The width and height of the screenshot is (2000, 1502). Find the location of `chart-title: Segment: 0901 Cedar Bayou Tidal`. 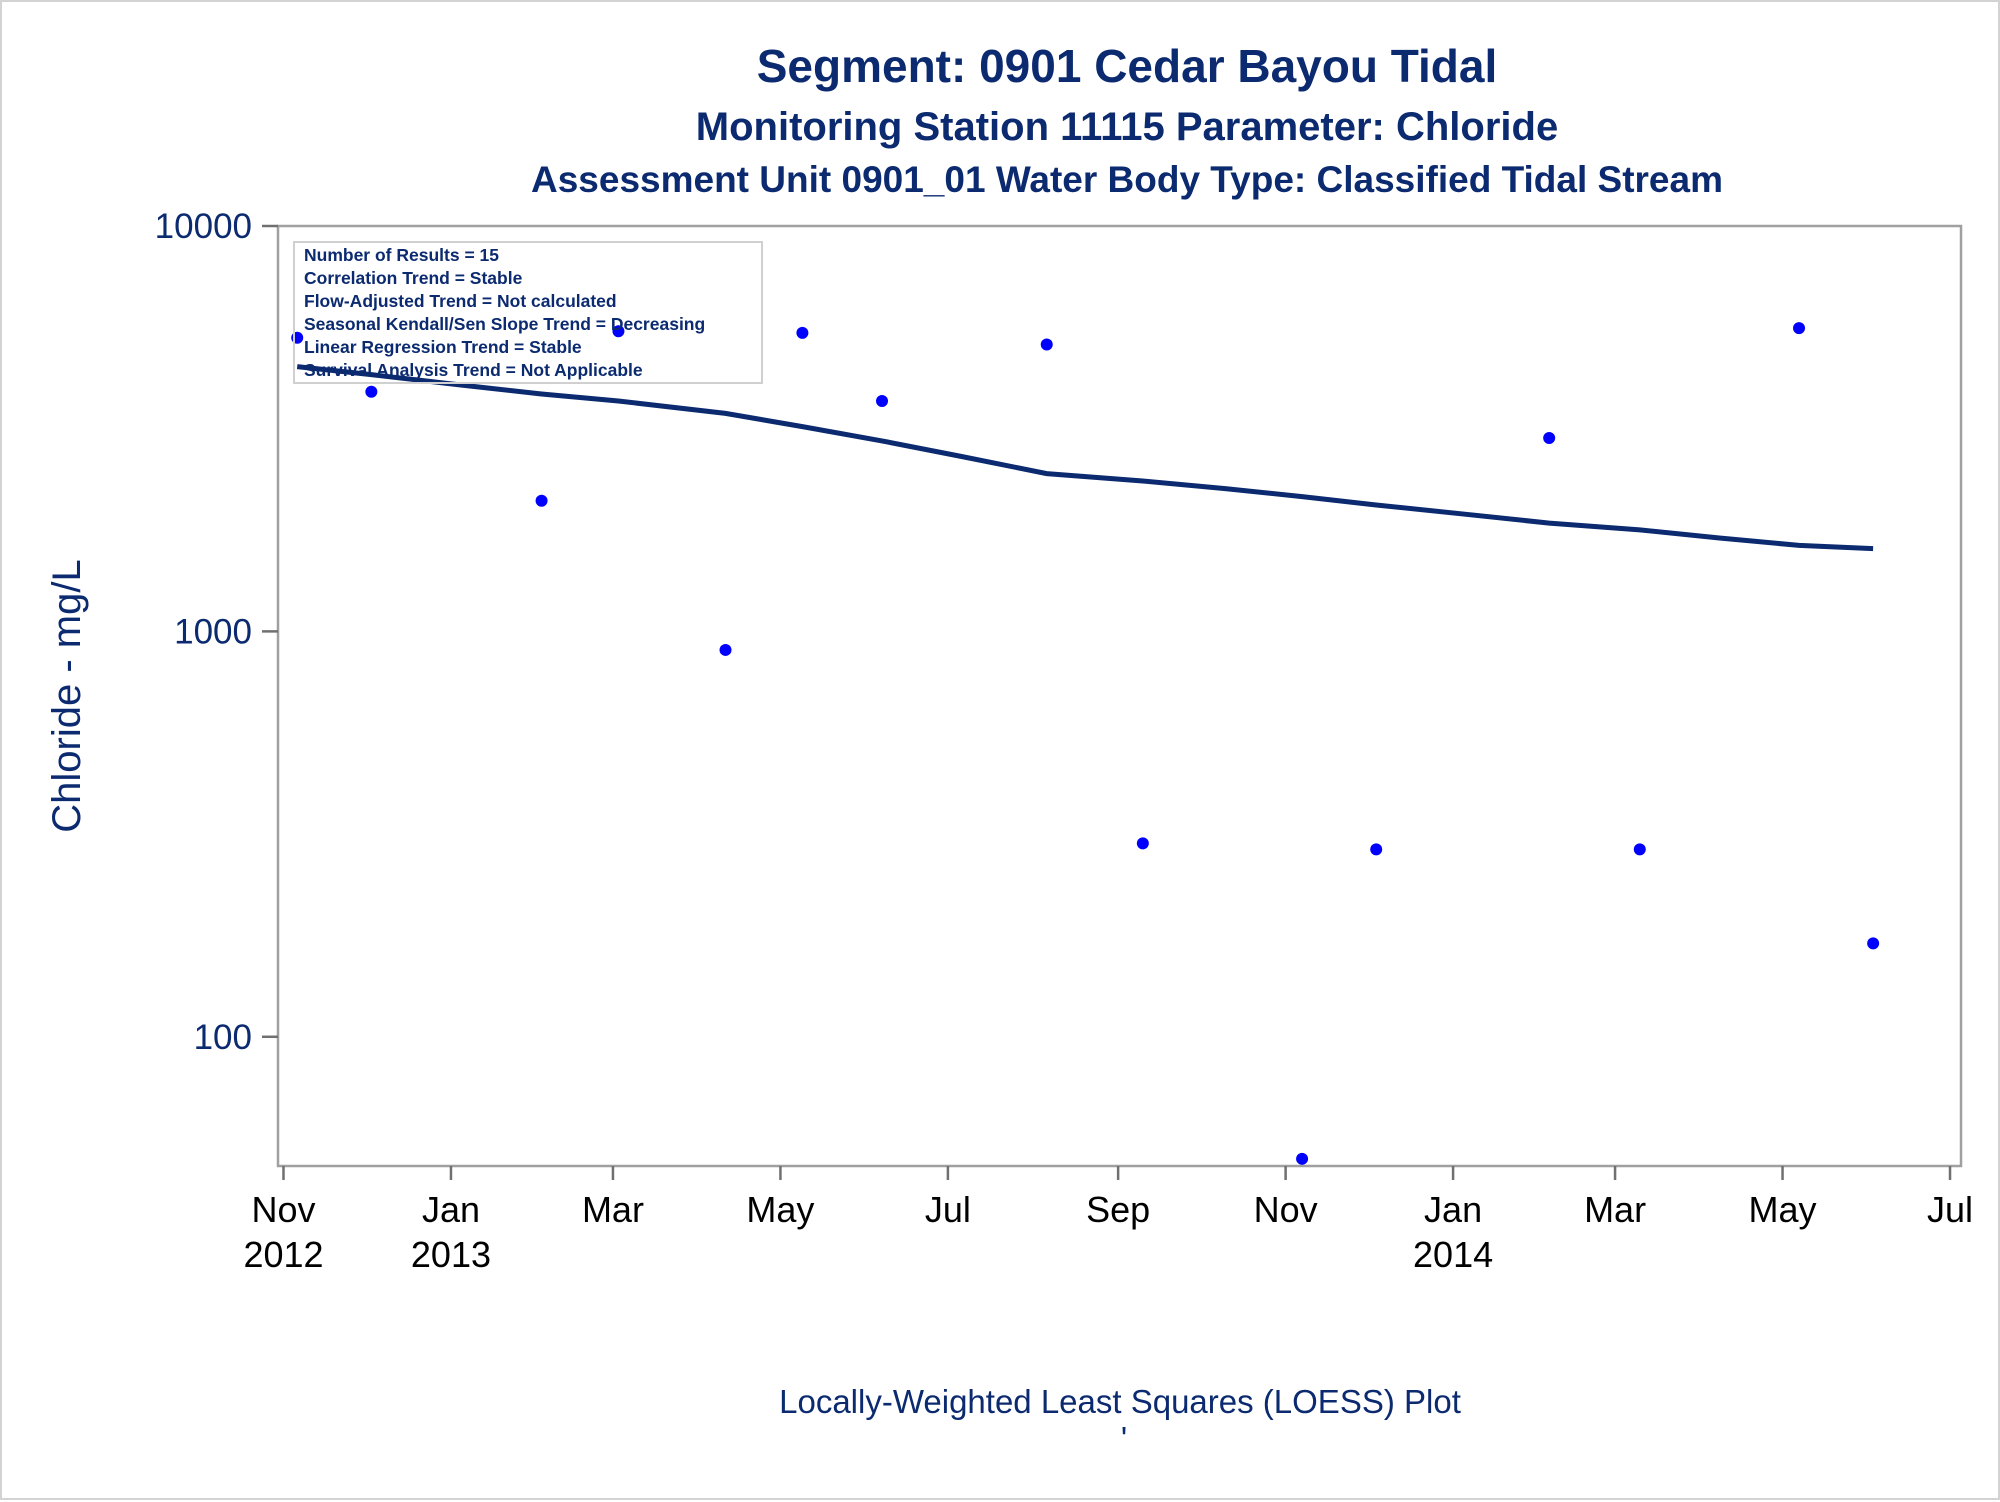

chart-title: Segment: 0901 Cedar Bayou Tidal is located at coordinates (1127, 66).